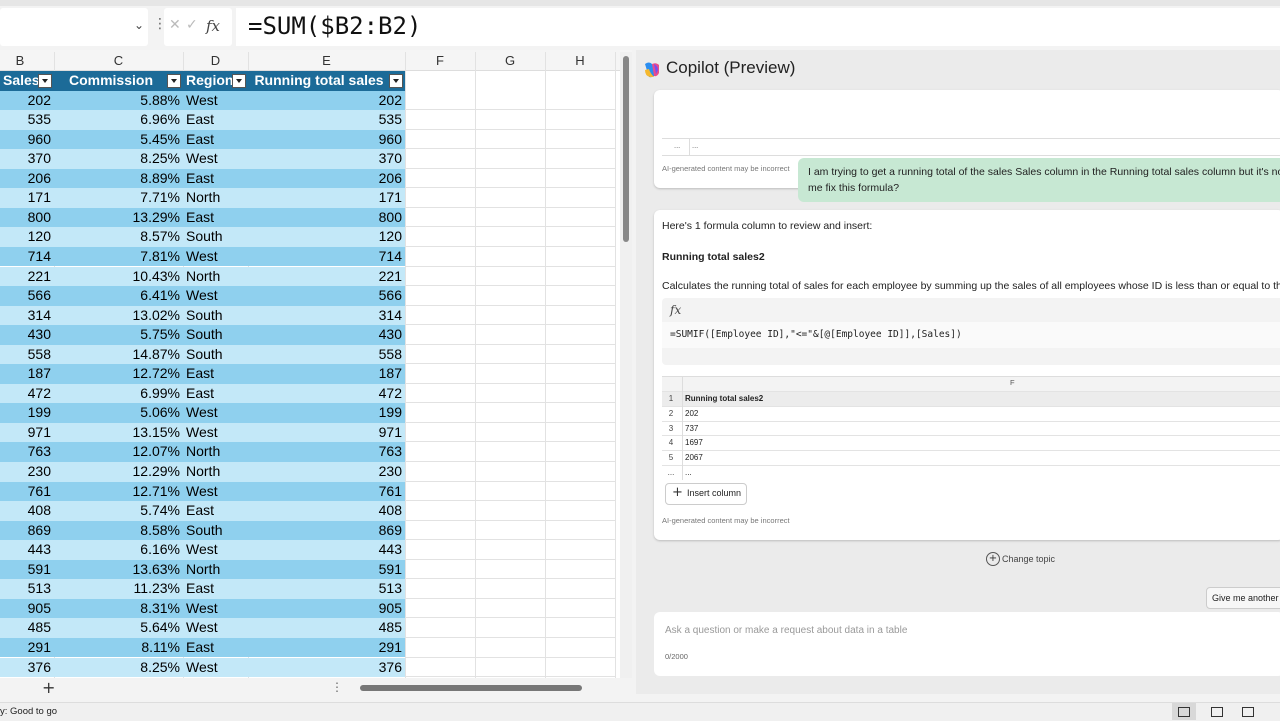  I want to click on table-header: Commission Rate, so click(118, 81).